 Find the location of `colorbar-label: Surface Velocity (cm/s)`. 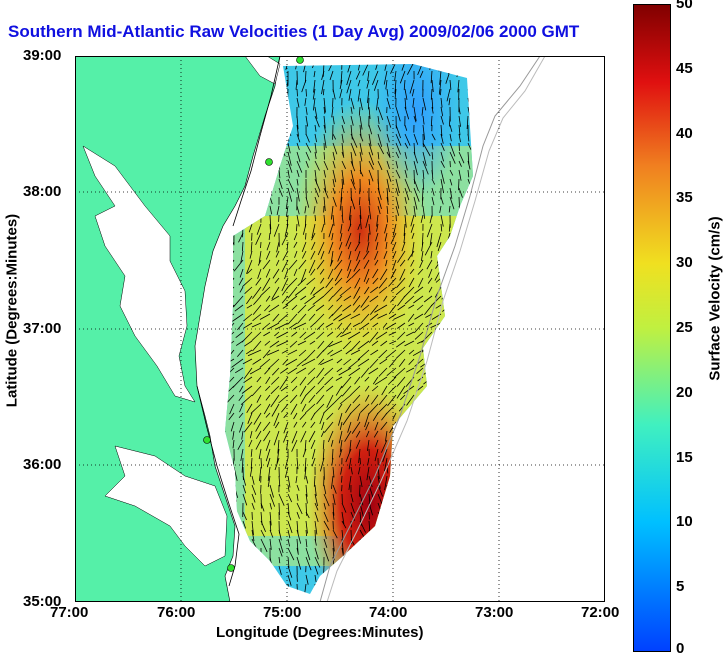

colorbar-label: Surface Velocity (cm/s) is located at coordinates (715, 298).